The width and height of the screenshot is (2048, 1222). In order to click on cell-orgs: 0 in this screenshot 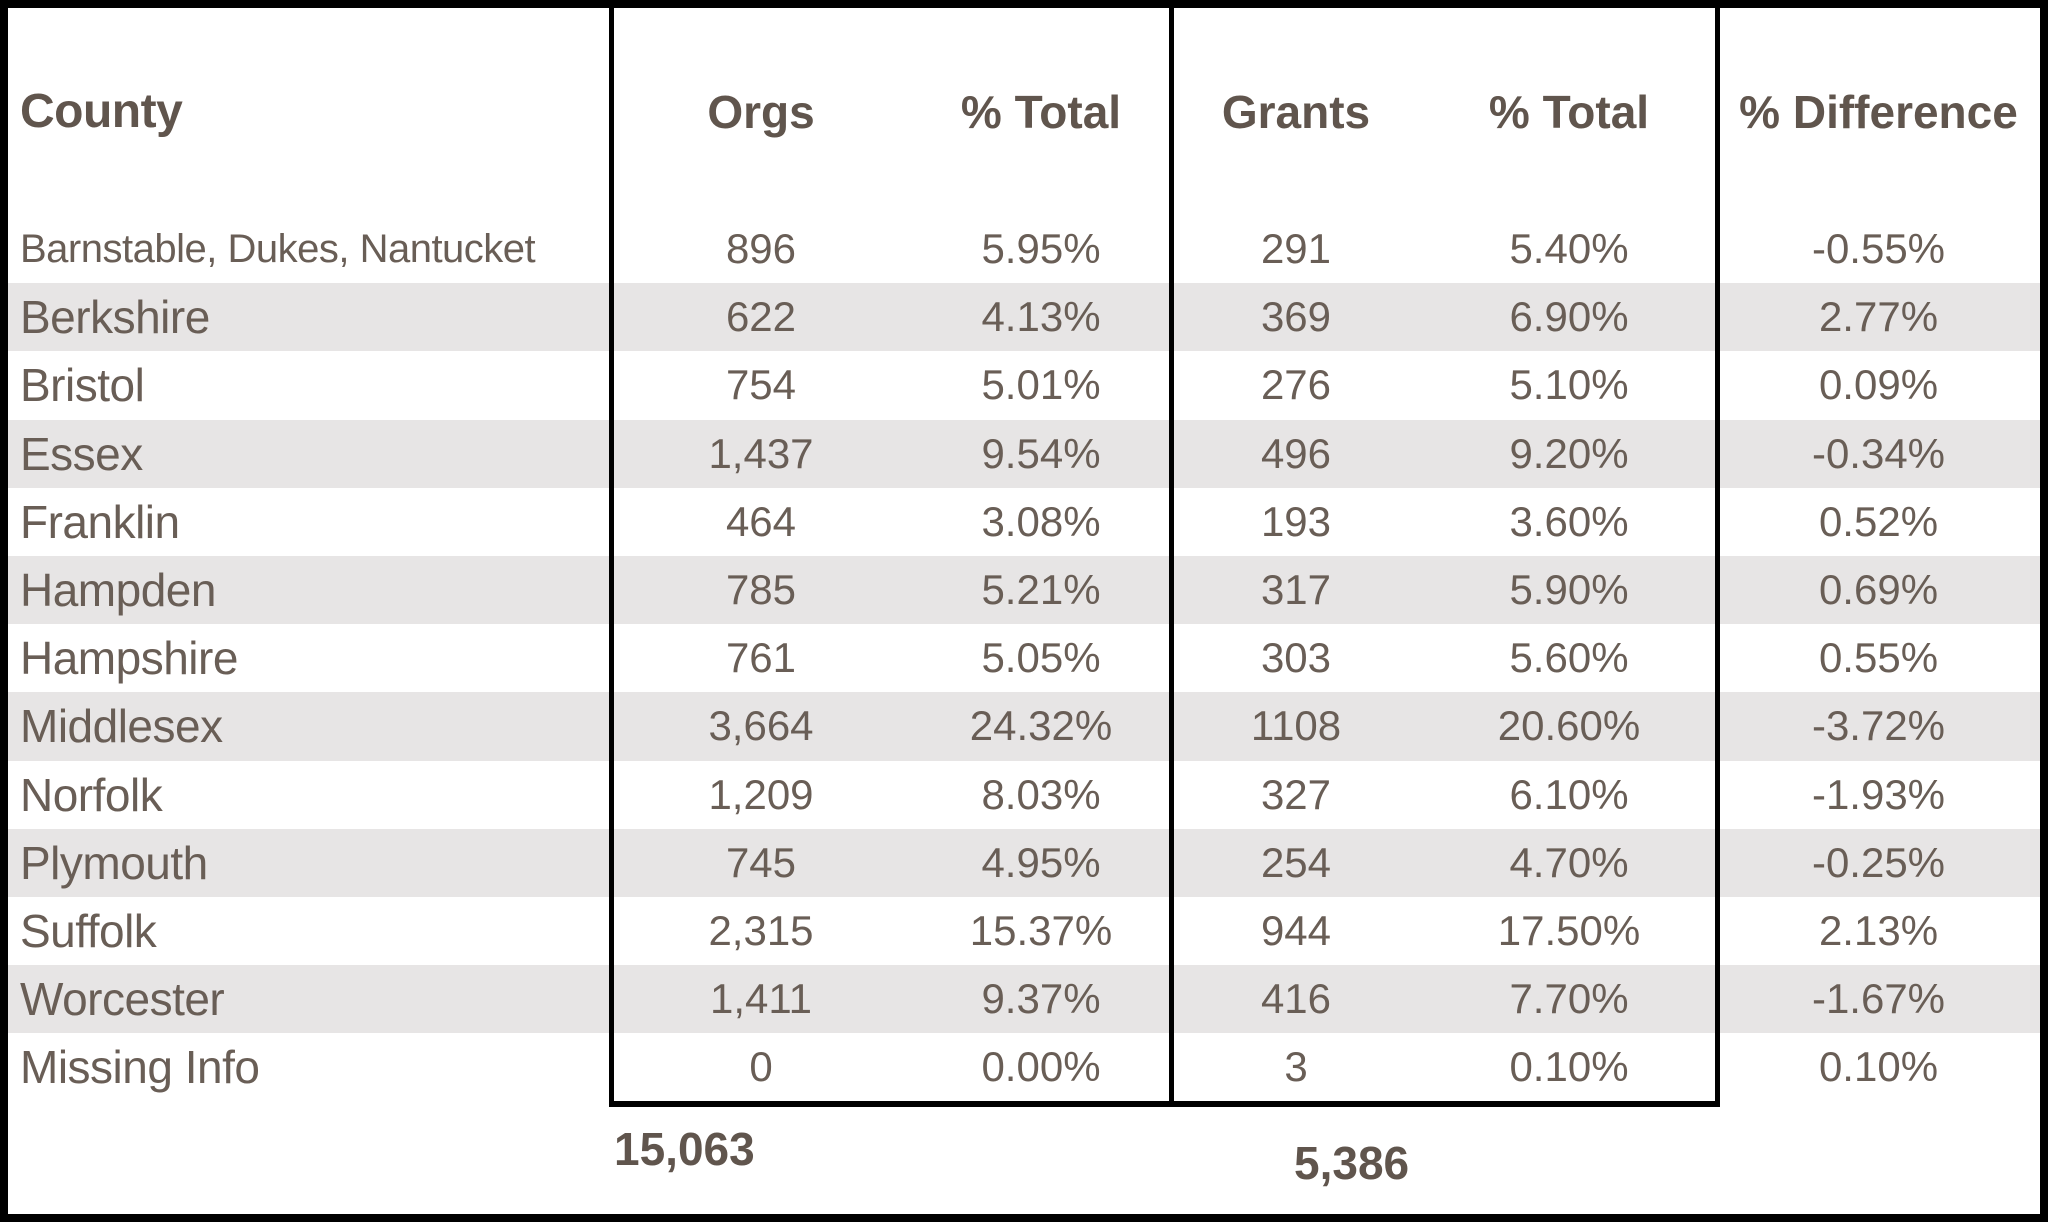, I will do `click(761, 1067)`.